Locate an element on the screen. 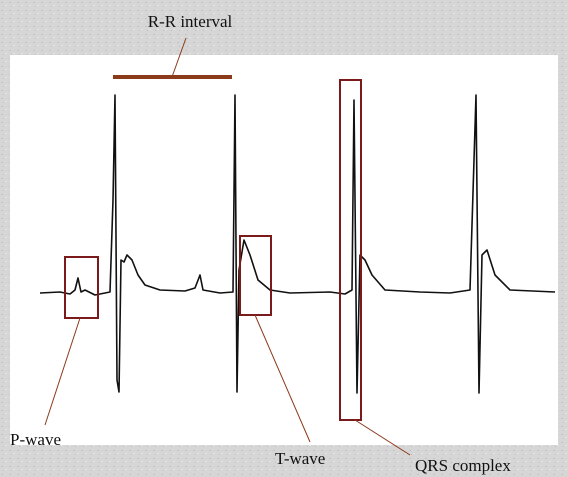  p-wave-box is located at coordinates (81, 287).